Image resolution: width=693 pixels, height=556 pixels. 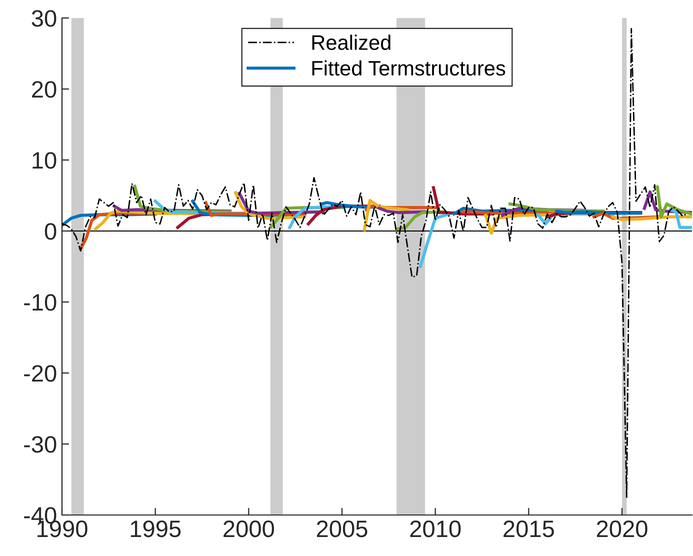 I want to click on y-tick-label: 30, so click(x=44, y=18).